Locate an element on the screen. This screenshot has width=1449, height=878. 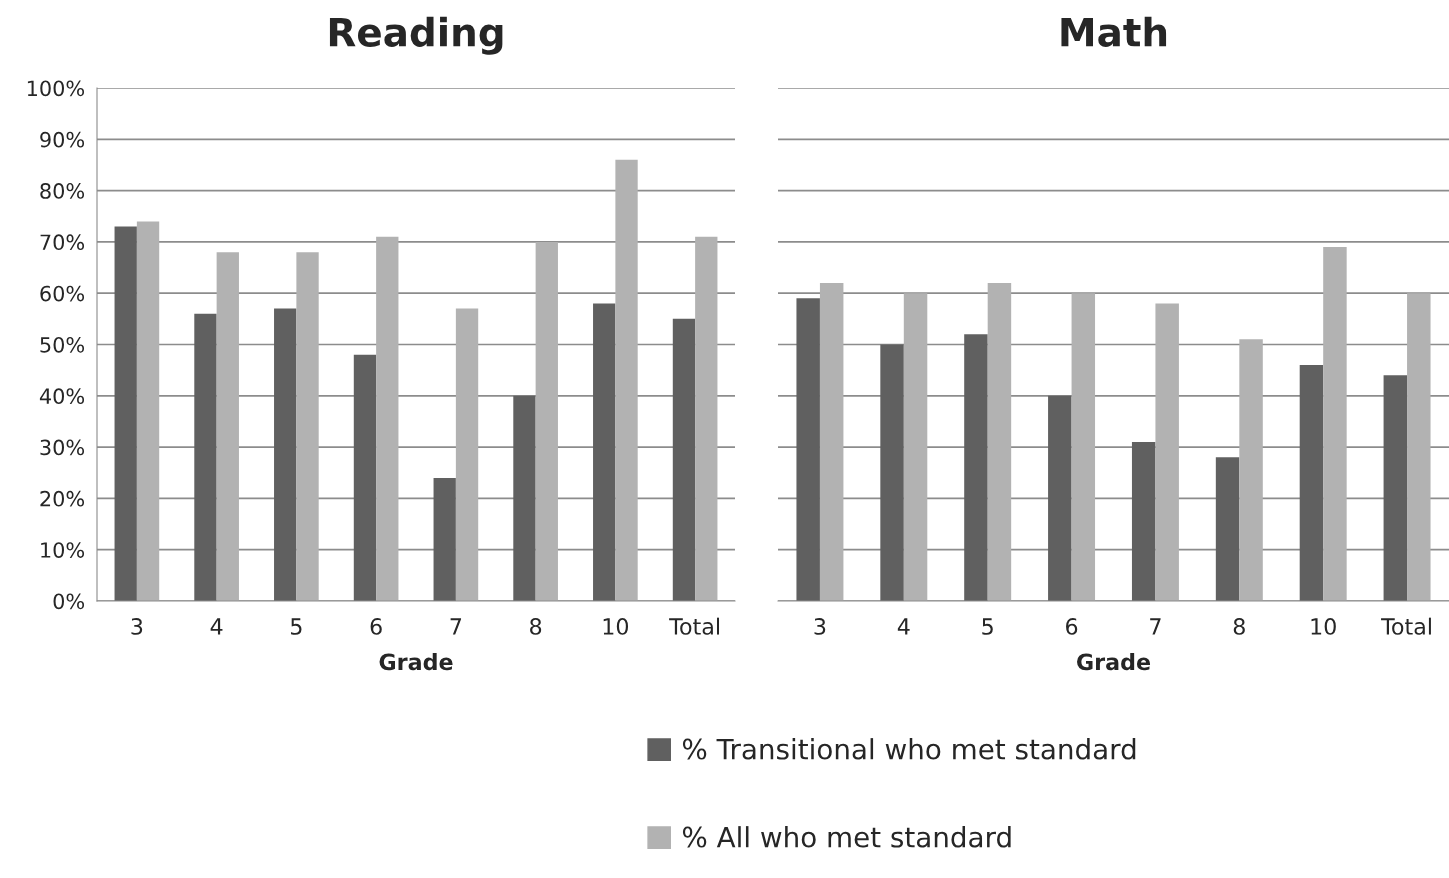
y-tick-label: 60% is located at coordinates (62, 293).